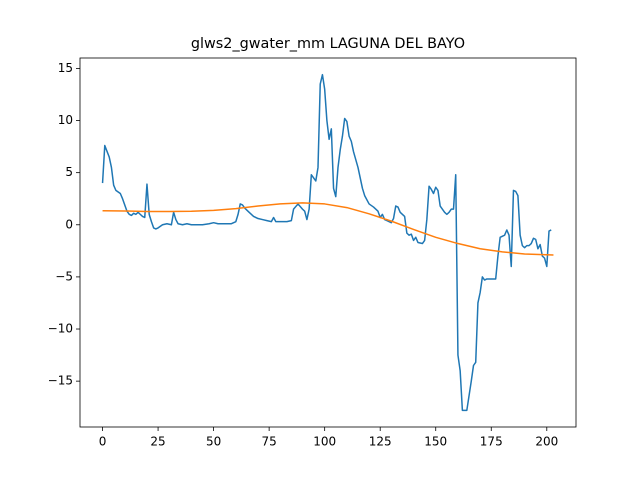  What do you see at coordinates (328, 229) in the screenshot?
I see `line-series` at bounding box center [328, 229].